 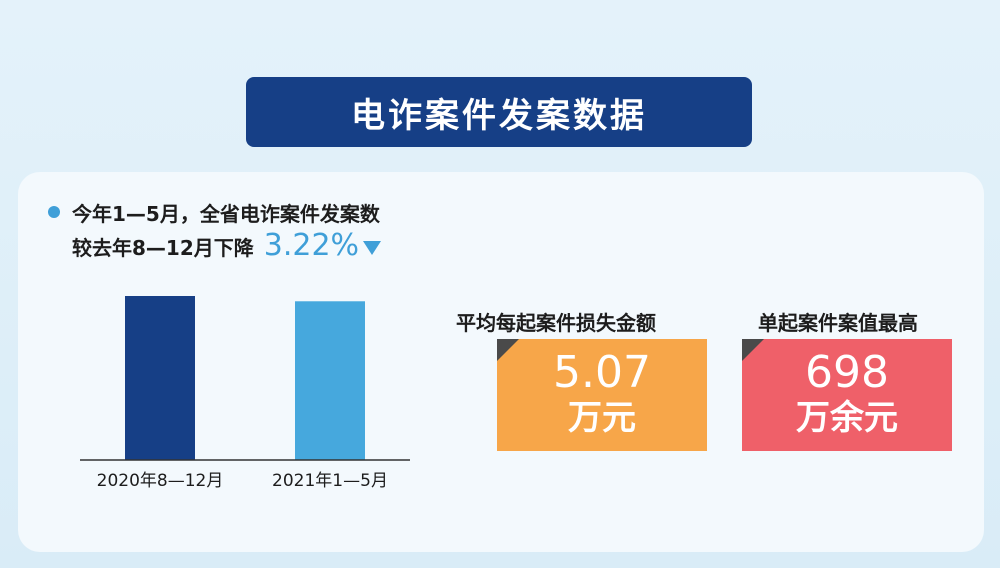 I want to click on stat-title-max-case: 单起案件案值最高, so click(x=838, y=323).